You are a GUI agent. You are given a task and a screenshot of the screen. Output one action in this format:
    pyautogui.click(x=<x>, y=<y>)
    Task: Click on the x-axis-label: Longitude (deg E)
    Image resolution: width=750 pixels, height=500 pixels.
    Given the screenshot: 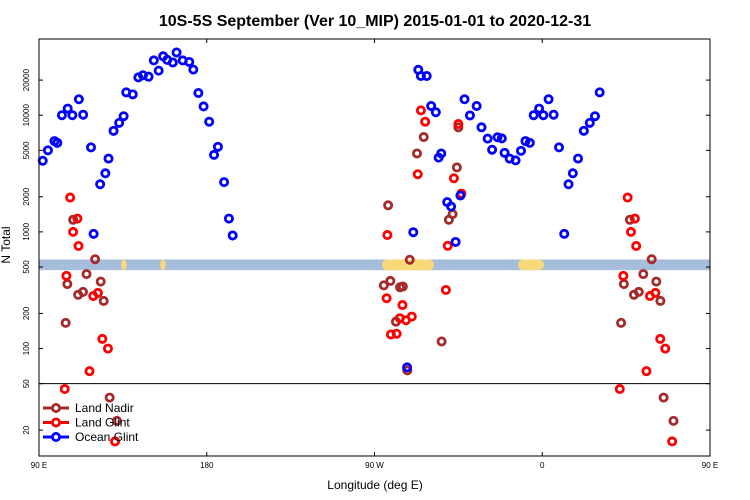 What is the action you would take?
    pyautogui.click(x=374, y=485)
    